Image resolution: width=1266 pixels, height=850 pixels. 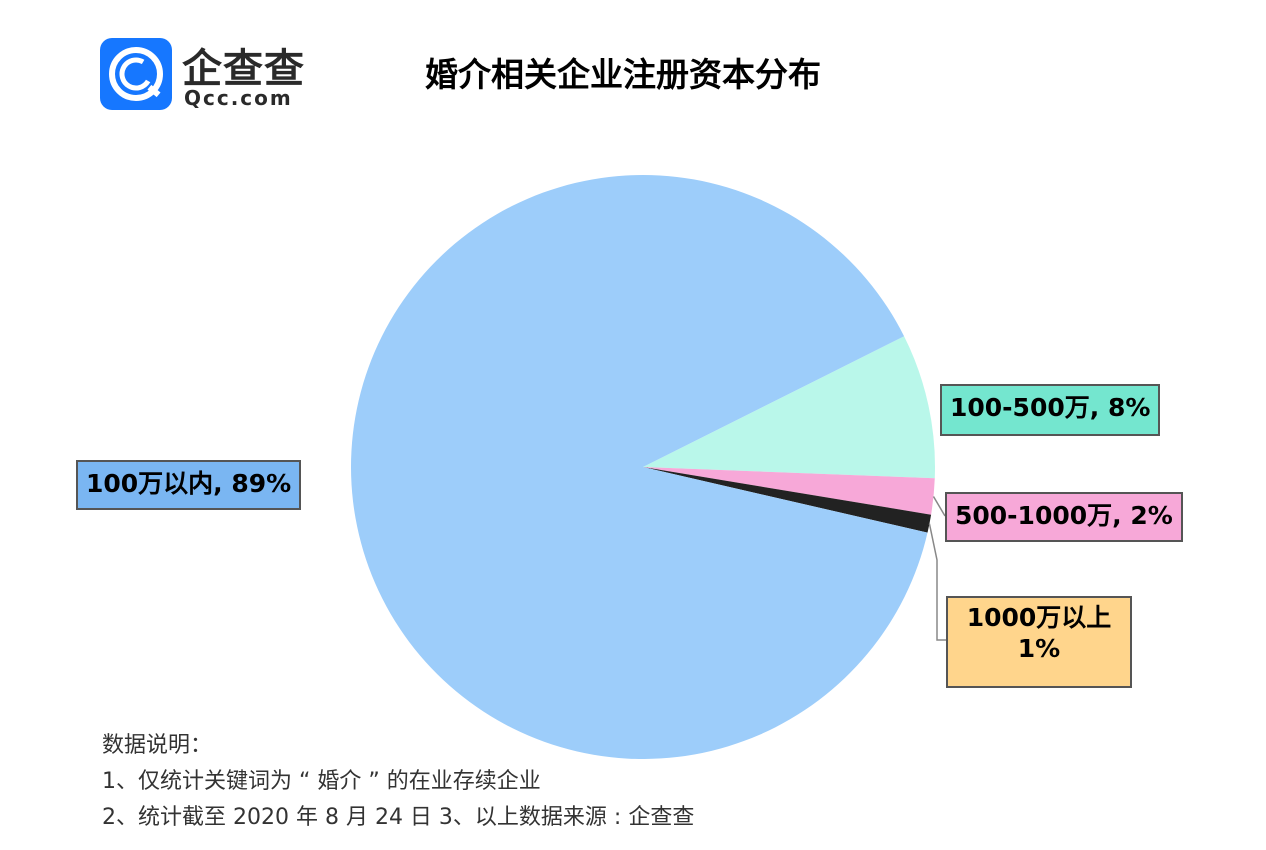 I want to click on leader-line-1000w-above, so click(x=937, y=582).